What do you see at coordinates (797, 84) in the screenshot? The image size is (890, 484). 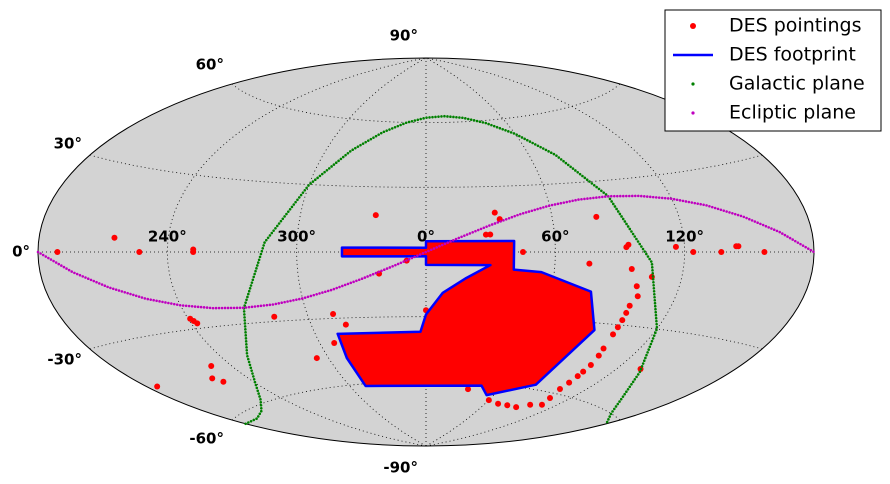 I see `legend-label: Galactic plane` at bounding box center [797, 84].